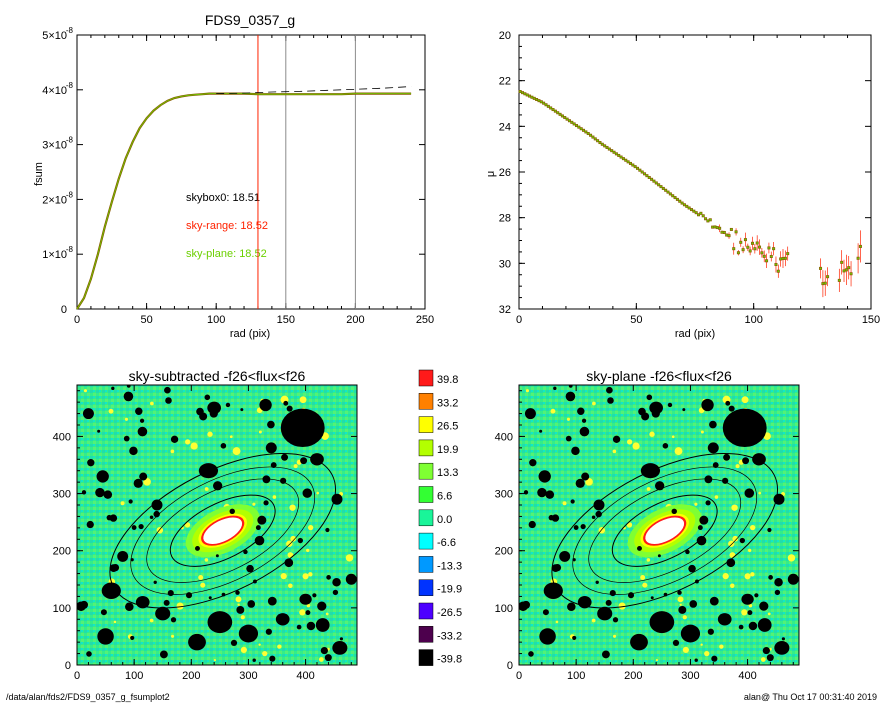 The height and width of the screenshot is (708, 885). Describe the element at coordinates (659, 376) in the screenshot. I see `sky-plane-title: sky-plane -f26<flux<f26` at that location.